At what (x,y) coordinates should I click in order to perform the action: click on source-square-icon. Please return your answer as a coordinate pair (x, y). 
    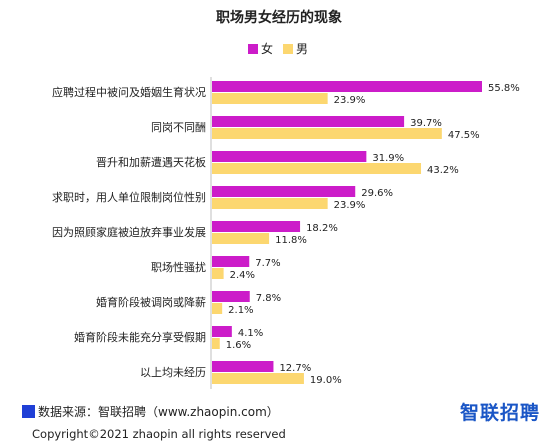
    Looking at the image, I should click on (28, 411).